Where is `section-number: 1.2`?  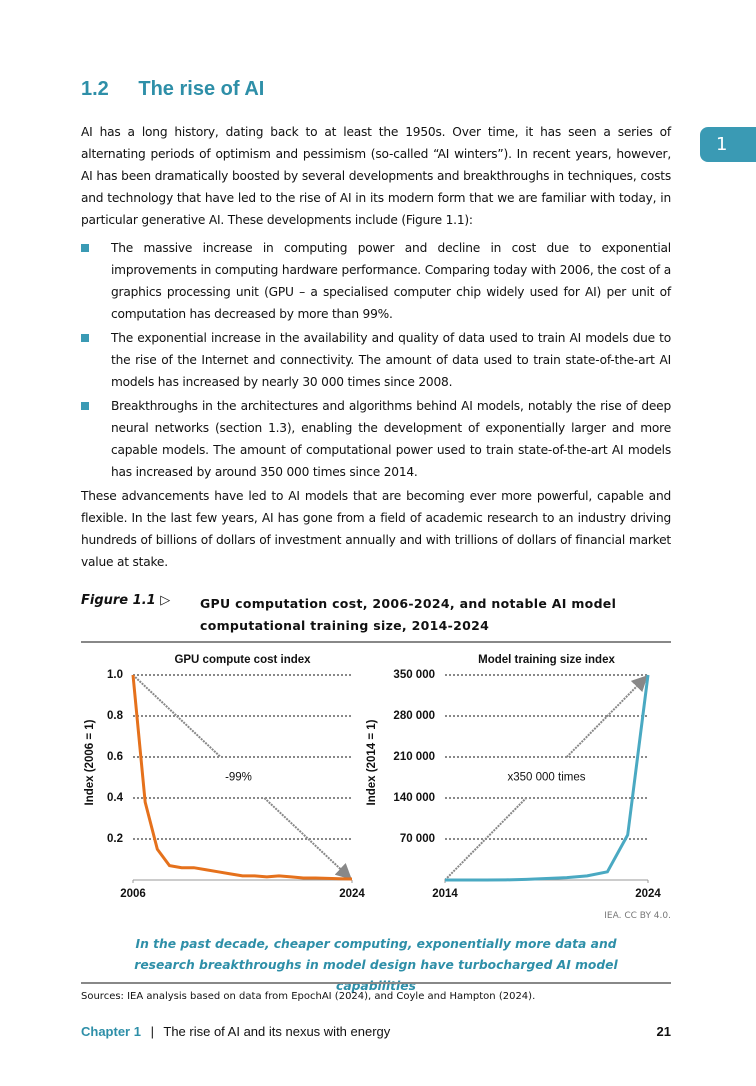
section-number: 1.2 is located at coordinates (95, 89).